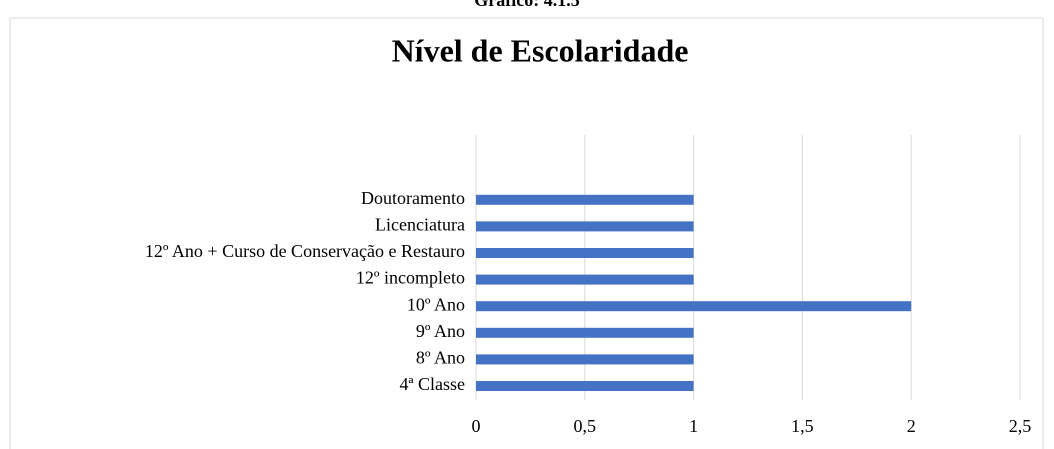  Describe the element at coordinates (802, 426) in the screenshot. I see `x-tick-label: 1,5` at that location.